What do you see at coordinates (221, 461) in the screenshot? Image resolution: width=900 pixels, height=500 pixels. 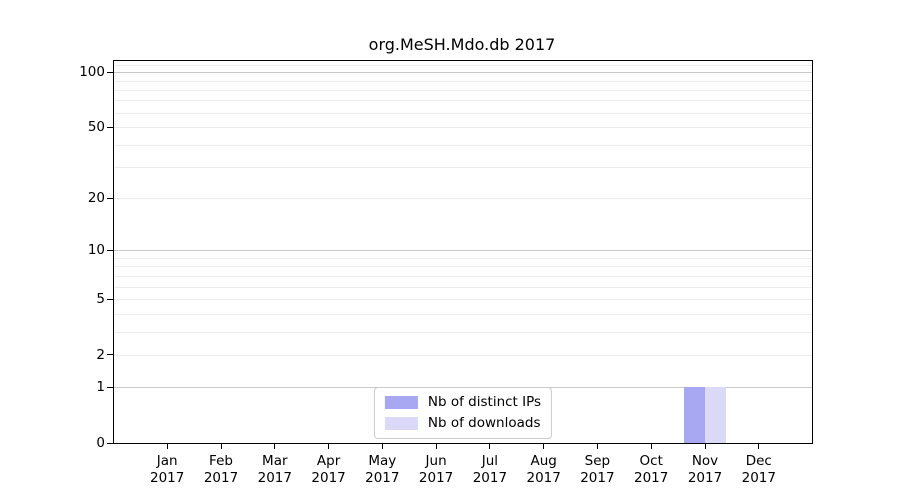 I see `x-tick-month: Feb` at bounding box center [221, 461].